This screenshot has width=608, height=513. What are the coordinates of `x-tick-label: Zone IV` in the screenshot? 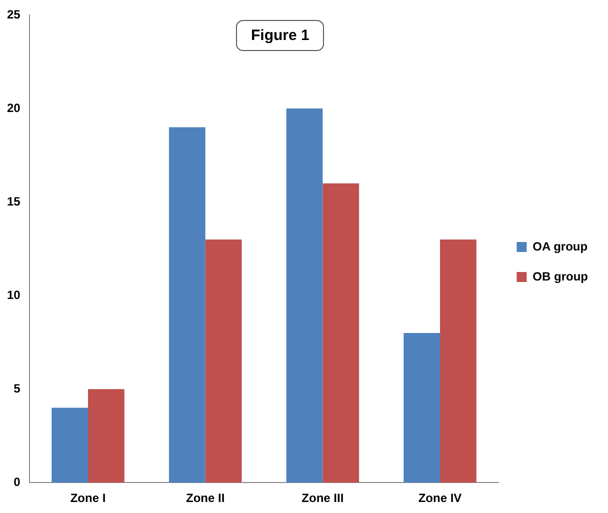 It's located at (440, 498).